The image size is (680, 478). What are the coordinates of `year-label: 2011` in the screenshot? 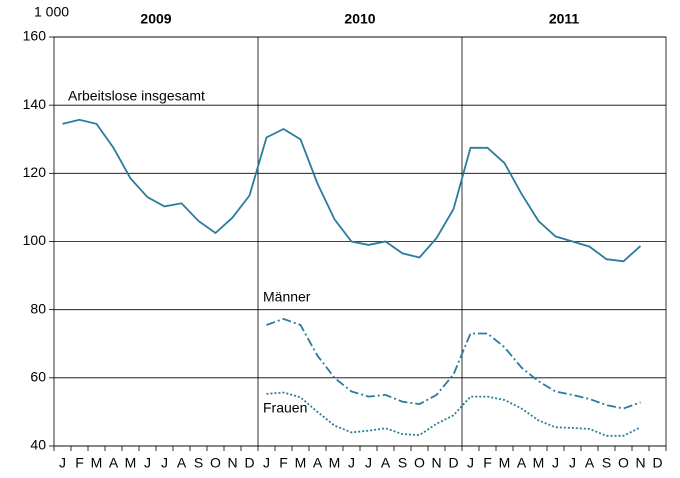 It's located at (564, 19).